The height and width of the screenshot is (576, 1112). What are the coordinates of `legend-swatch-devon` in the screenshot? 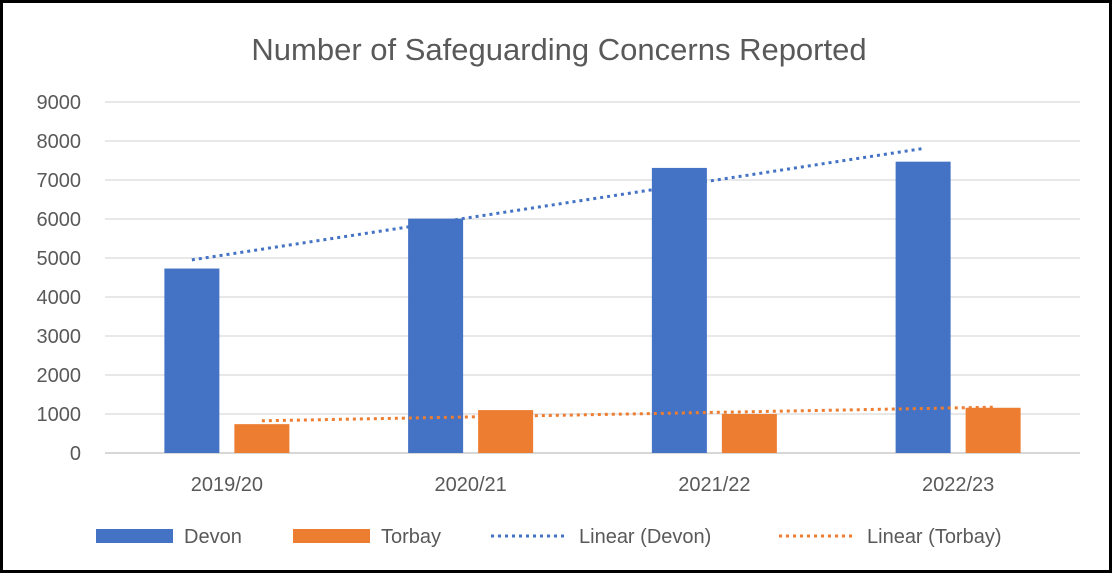 It's located at (134, 536).